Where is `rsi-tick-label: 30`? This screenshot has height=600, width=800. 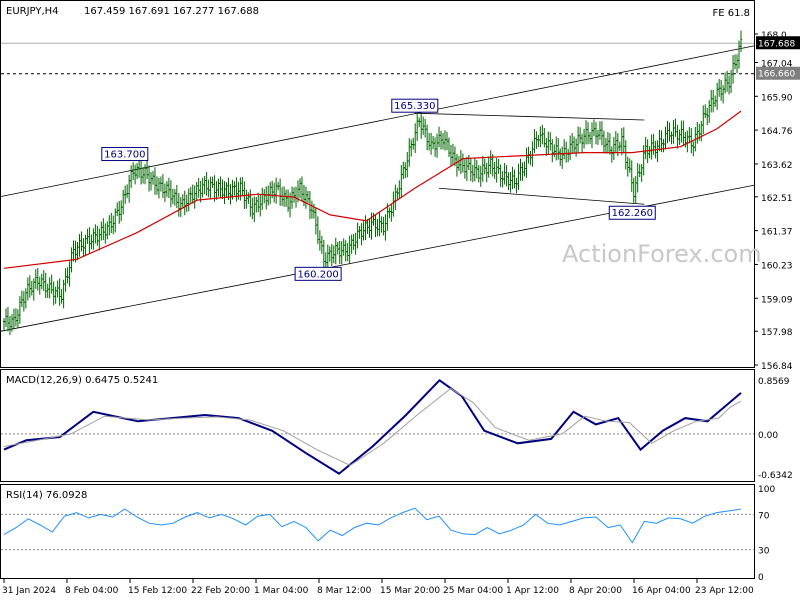
rsi-tick-label: 30 is located at coordinates (764, 552).